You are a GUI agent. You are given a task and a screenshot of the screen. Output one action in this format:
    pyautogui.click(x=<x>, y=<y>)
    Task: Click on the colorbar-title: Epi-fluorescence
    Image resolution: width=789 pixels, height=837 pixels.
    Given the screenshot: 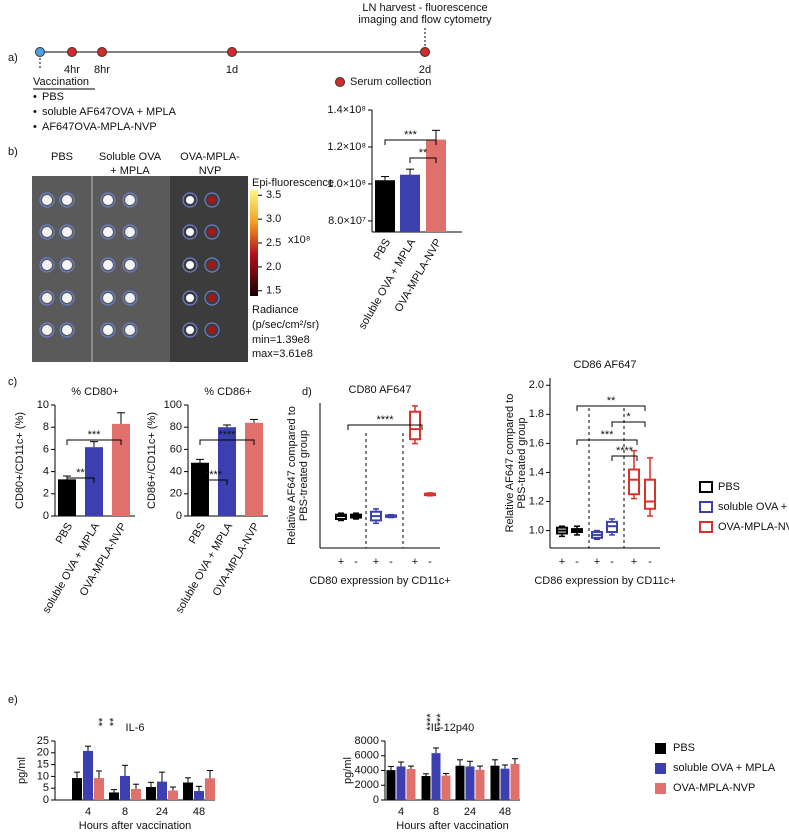 What is the action you would take?
    pyautogui.click(x=293, y=183)
    